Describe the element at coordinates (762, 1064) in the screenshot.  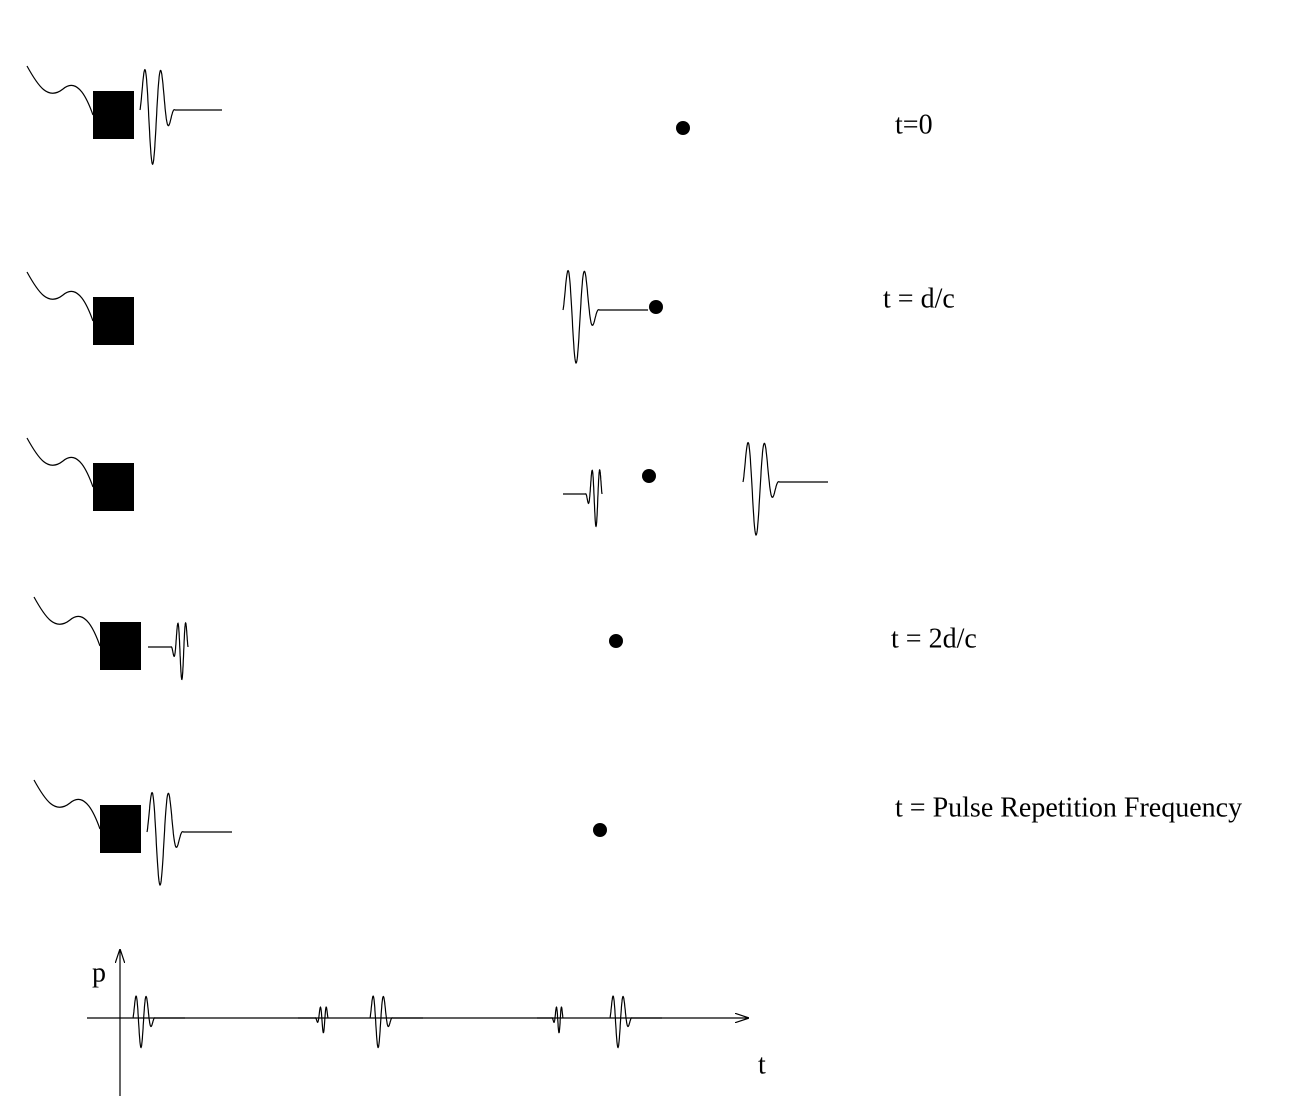
I see `axis-label: t` at that location.